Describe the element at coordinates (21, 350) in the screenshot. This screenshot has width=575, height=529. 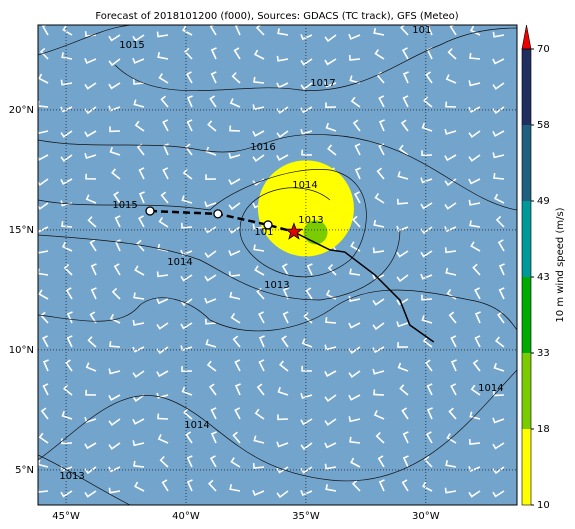
I see `y-tick-label: 10°N` at that location.